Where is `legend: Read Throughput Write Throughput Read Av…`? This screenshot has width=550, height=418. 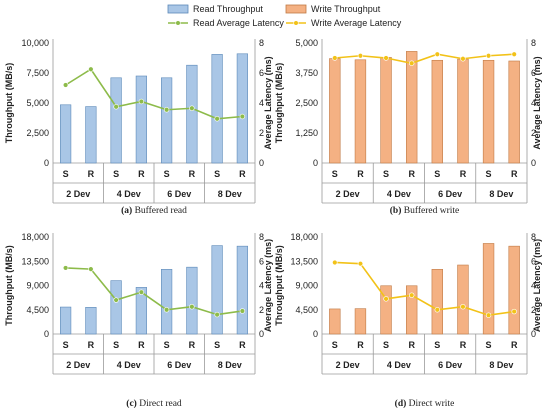 legend: Read Throughput Write Throughput Read Av… is located at coordinates (284, 16).